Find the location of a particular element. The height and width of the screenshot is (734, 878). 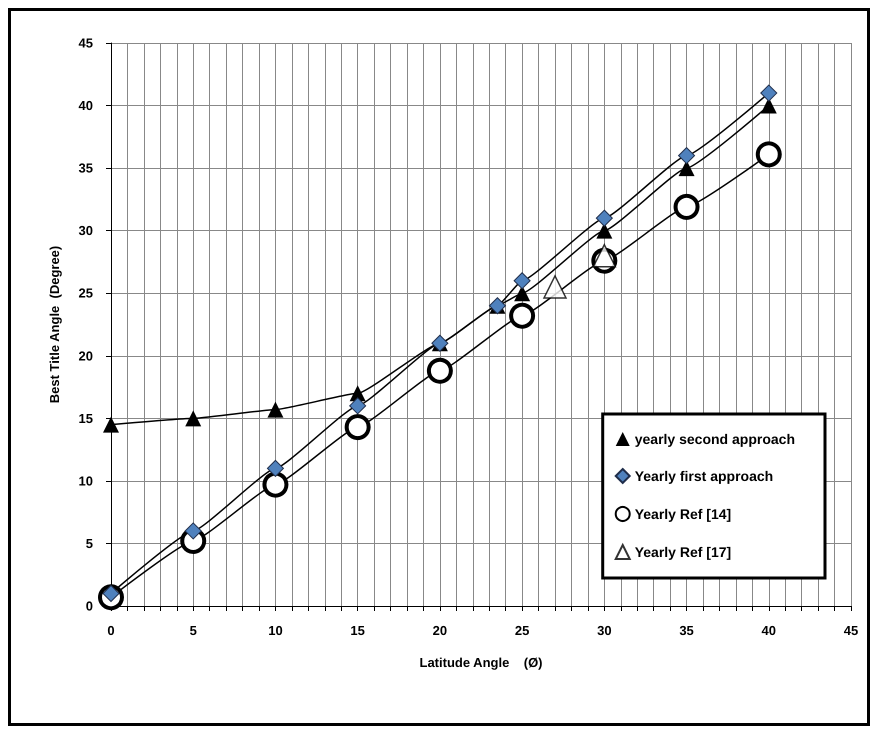

x-tick-label: 35 is located at coordinates (686, 630).